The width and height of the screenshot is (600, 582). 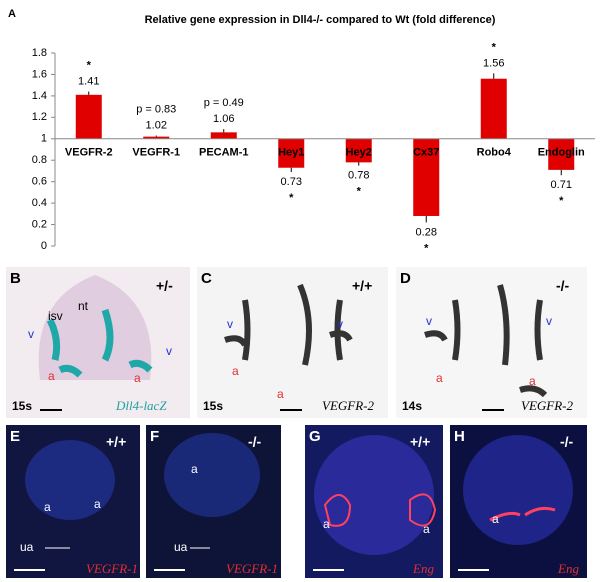 I want to click on x-tick-label: Cx37, so click(x=426, y=153).